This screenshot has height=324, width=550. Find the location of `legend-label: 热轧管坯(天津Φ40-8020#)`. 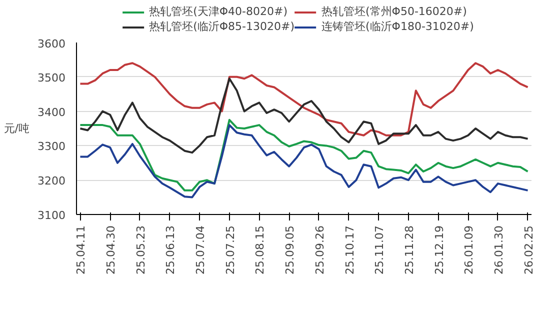

legend-label: 热轧管坯(天津Φ40-8020#) is located at coordinates (218, 11).